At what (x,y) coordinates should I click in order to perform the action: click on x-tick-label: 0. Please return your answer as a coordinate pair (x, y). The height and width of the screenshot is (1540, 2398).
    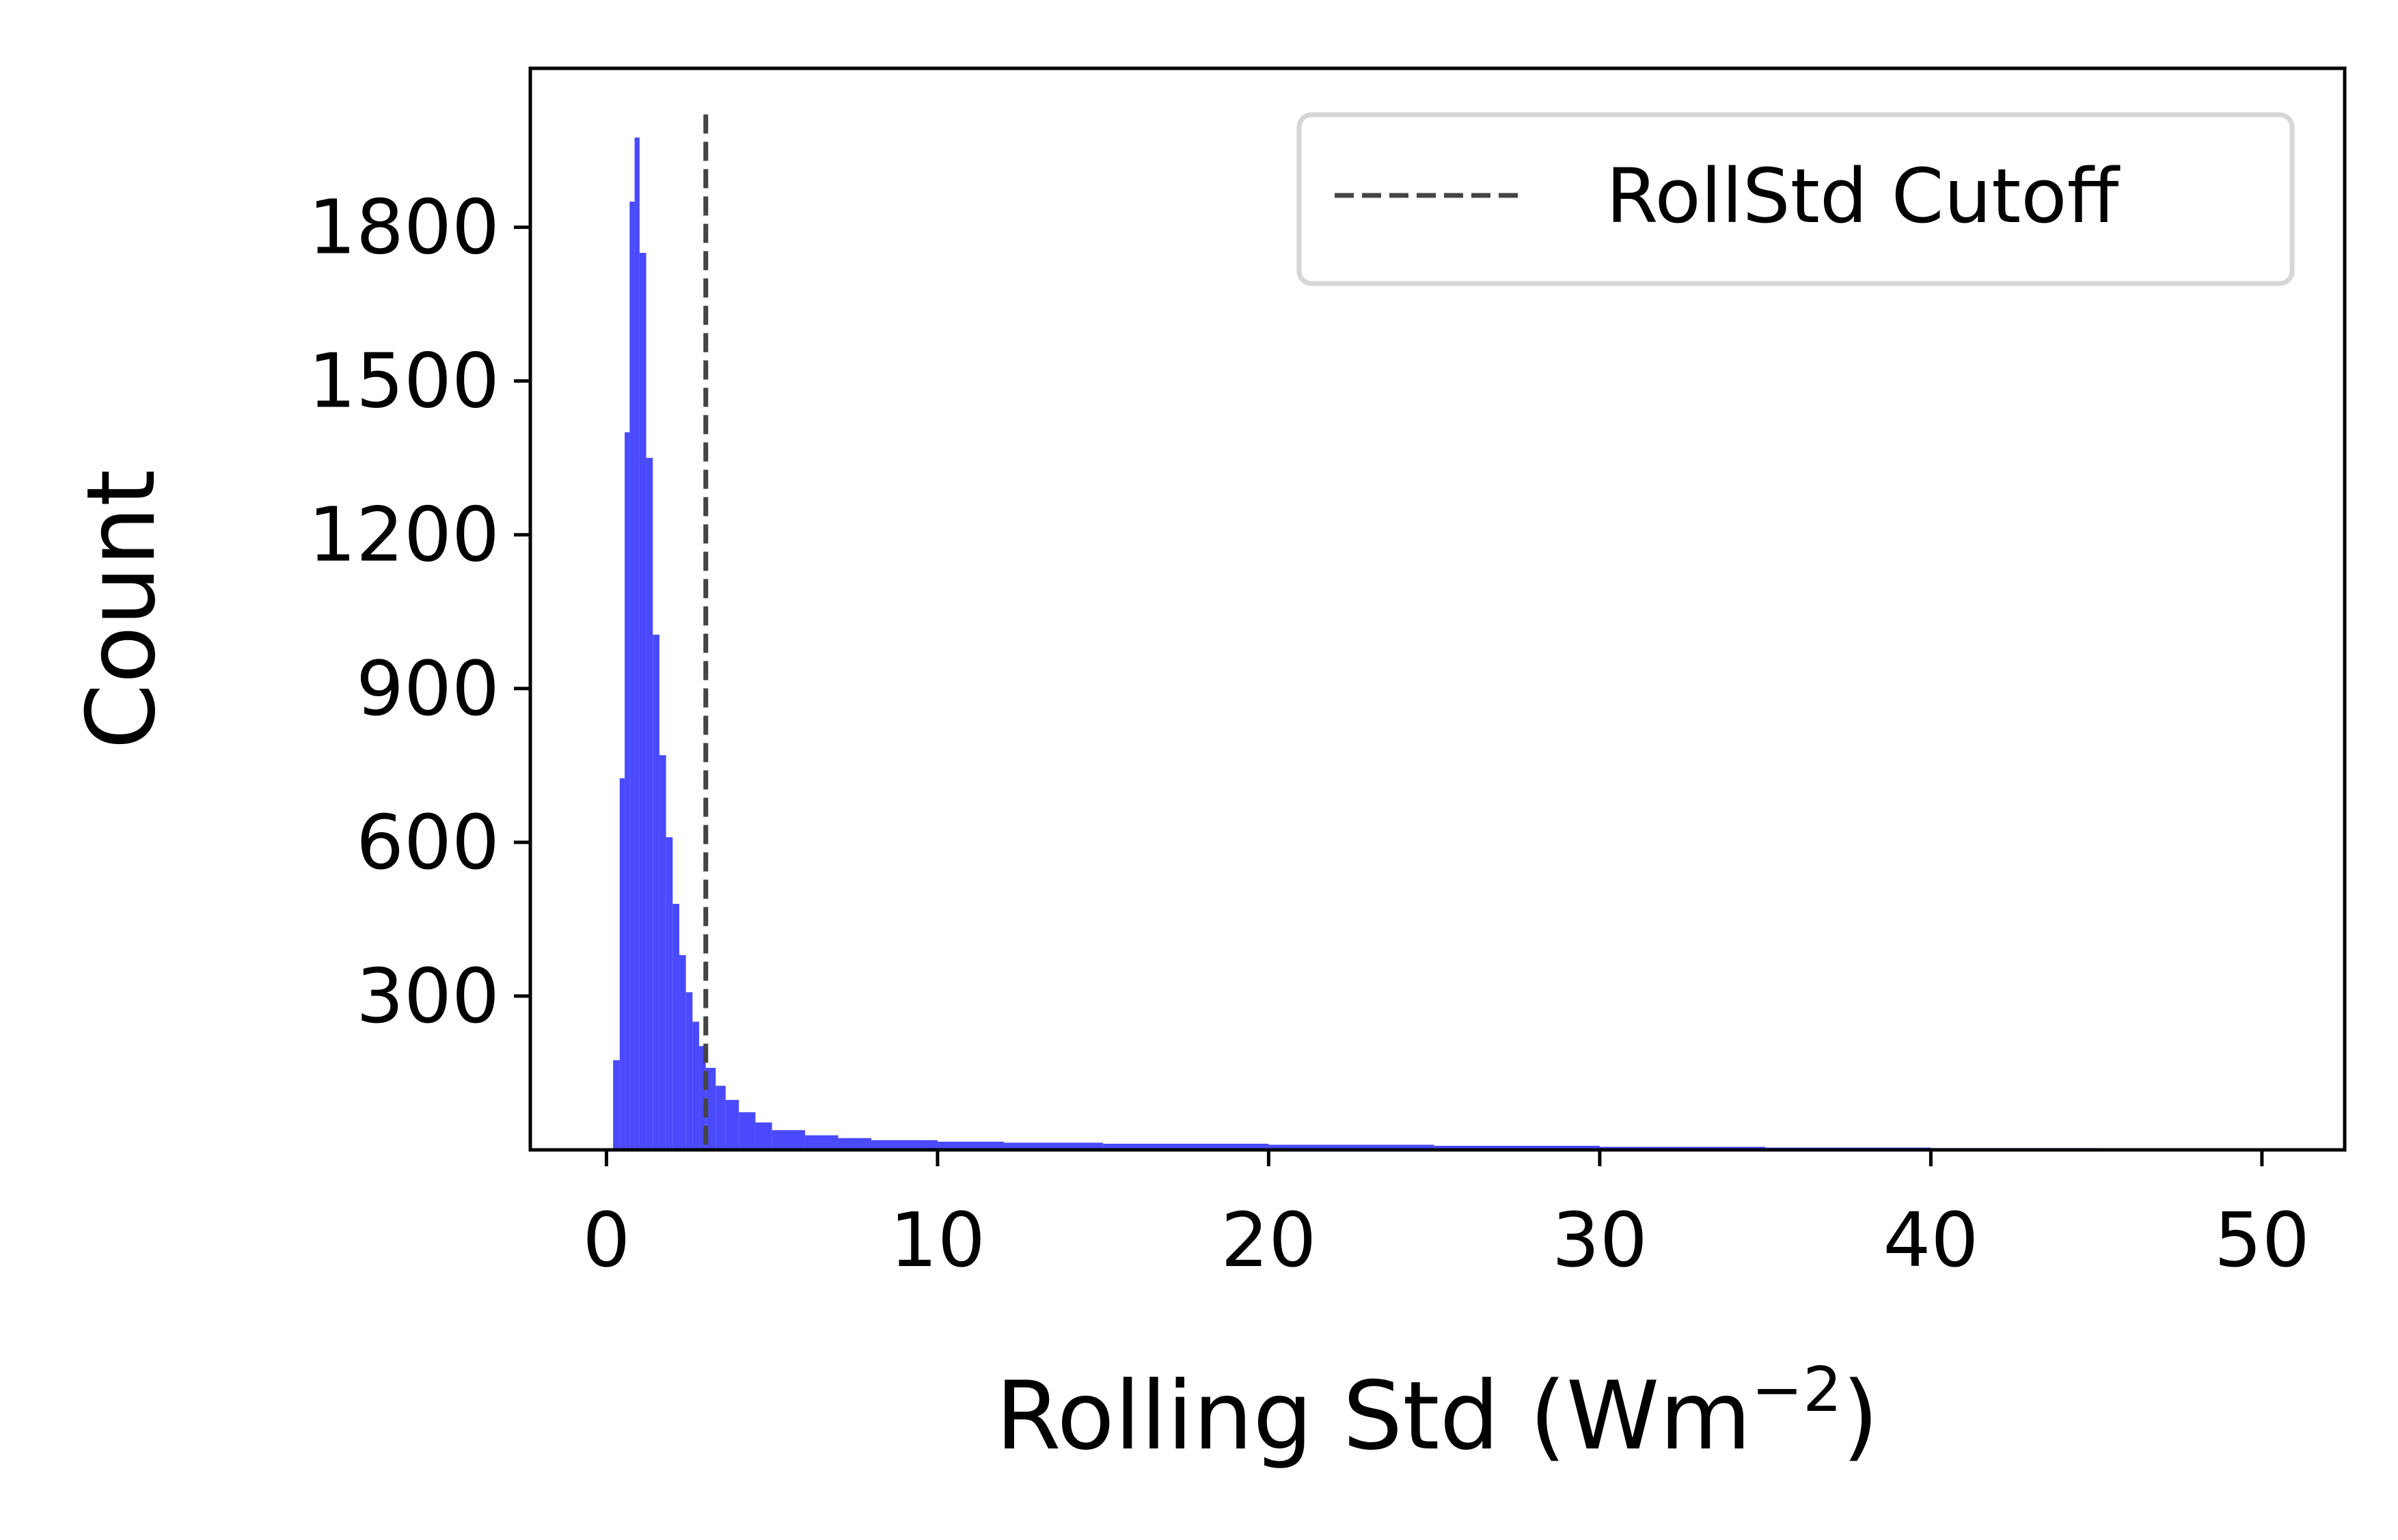
    Looking at the image, I should click on (606, 1240).